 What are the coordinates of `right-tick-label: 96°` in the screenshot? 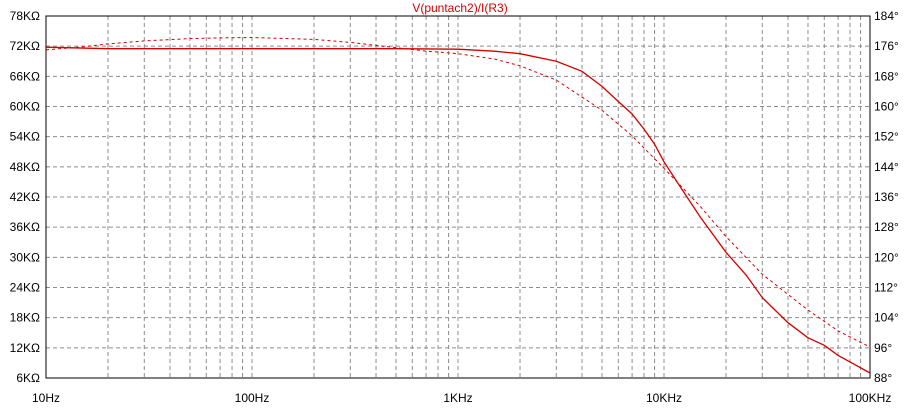 It's located at (883, 348).